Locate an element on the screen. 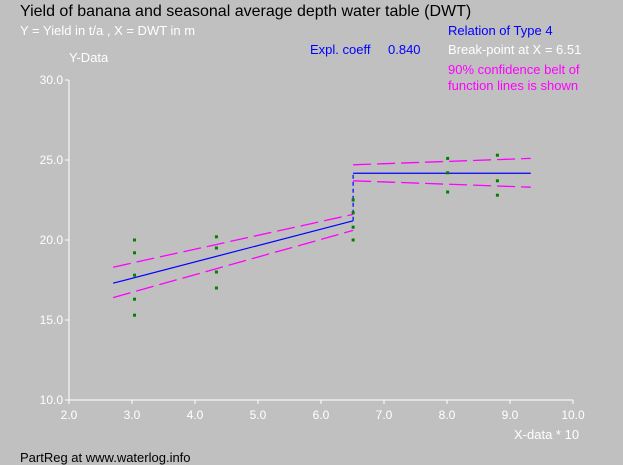 Image resolution: width=623 pixels, height=465 pixels. y-tick-label: 20.0 is located at coordinates (52, 240).